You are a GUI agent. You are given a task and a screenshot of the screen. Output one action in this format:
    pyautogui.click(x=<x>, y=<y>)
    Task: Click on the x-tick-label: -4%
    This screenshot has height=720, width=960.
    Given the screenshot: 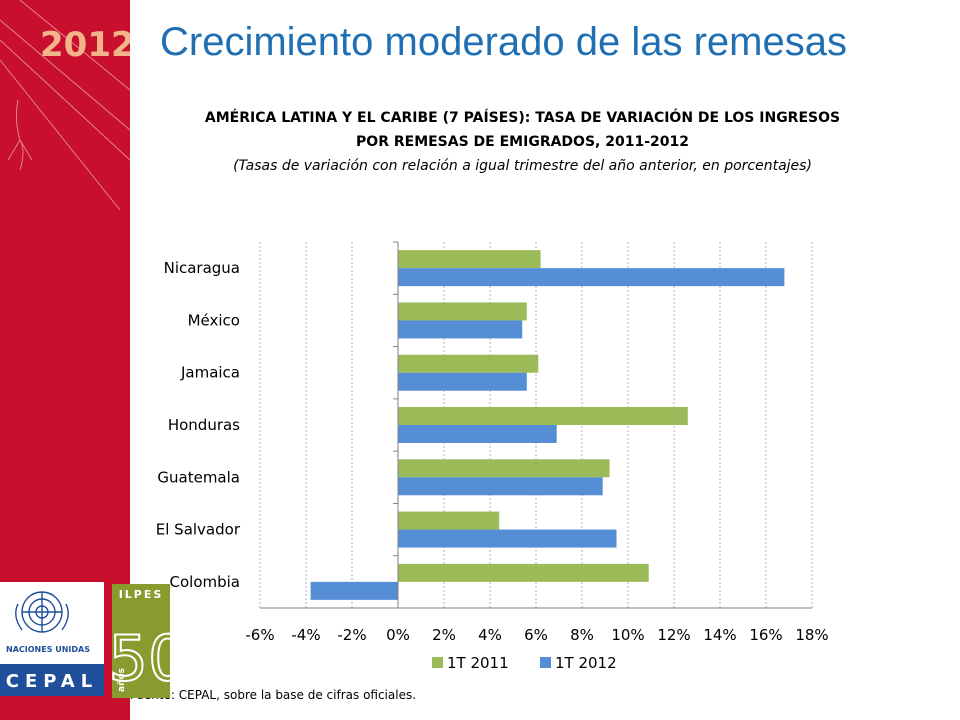 What is the action you would take?
    pyautogui.click(x=305, y=635)
    